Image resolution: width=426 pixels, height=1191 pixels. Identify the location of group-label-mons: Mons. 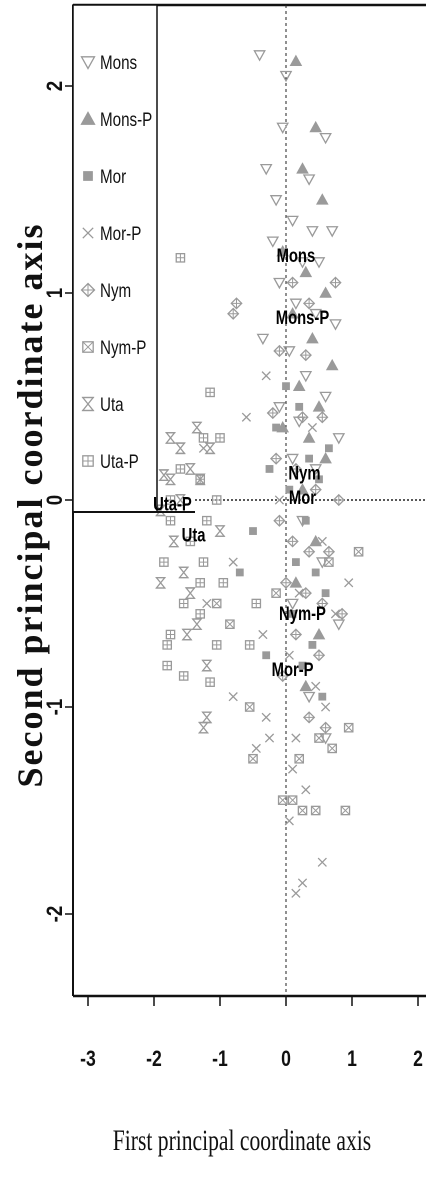
(296, 255).